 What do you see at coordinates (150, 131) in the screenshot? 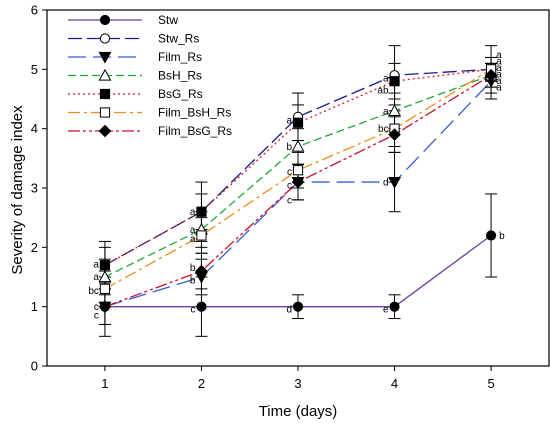
I see `legend-item-film-bsg-rs: Film_BsG_Rs` at bounding box center [150, 131].